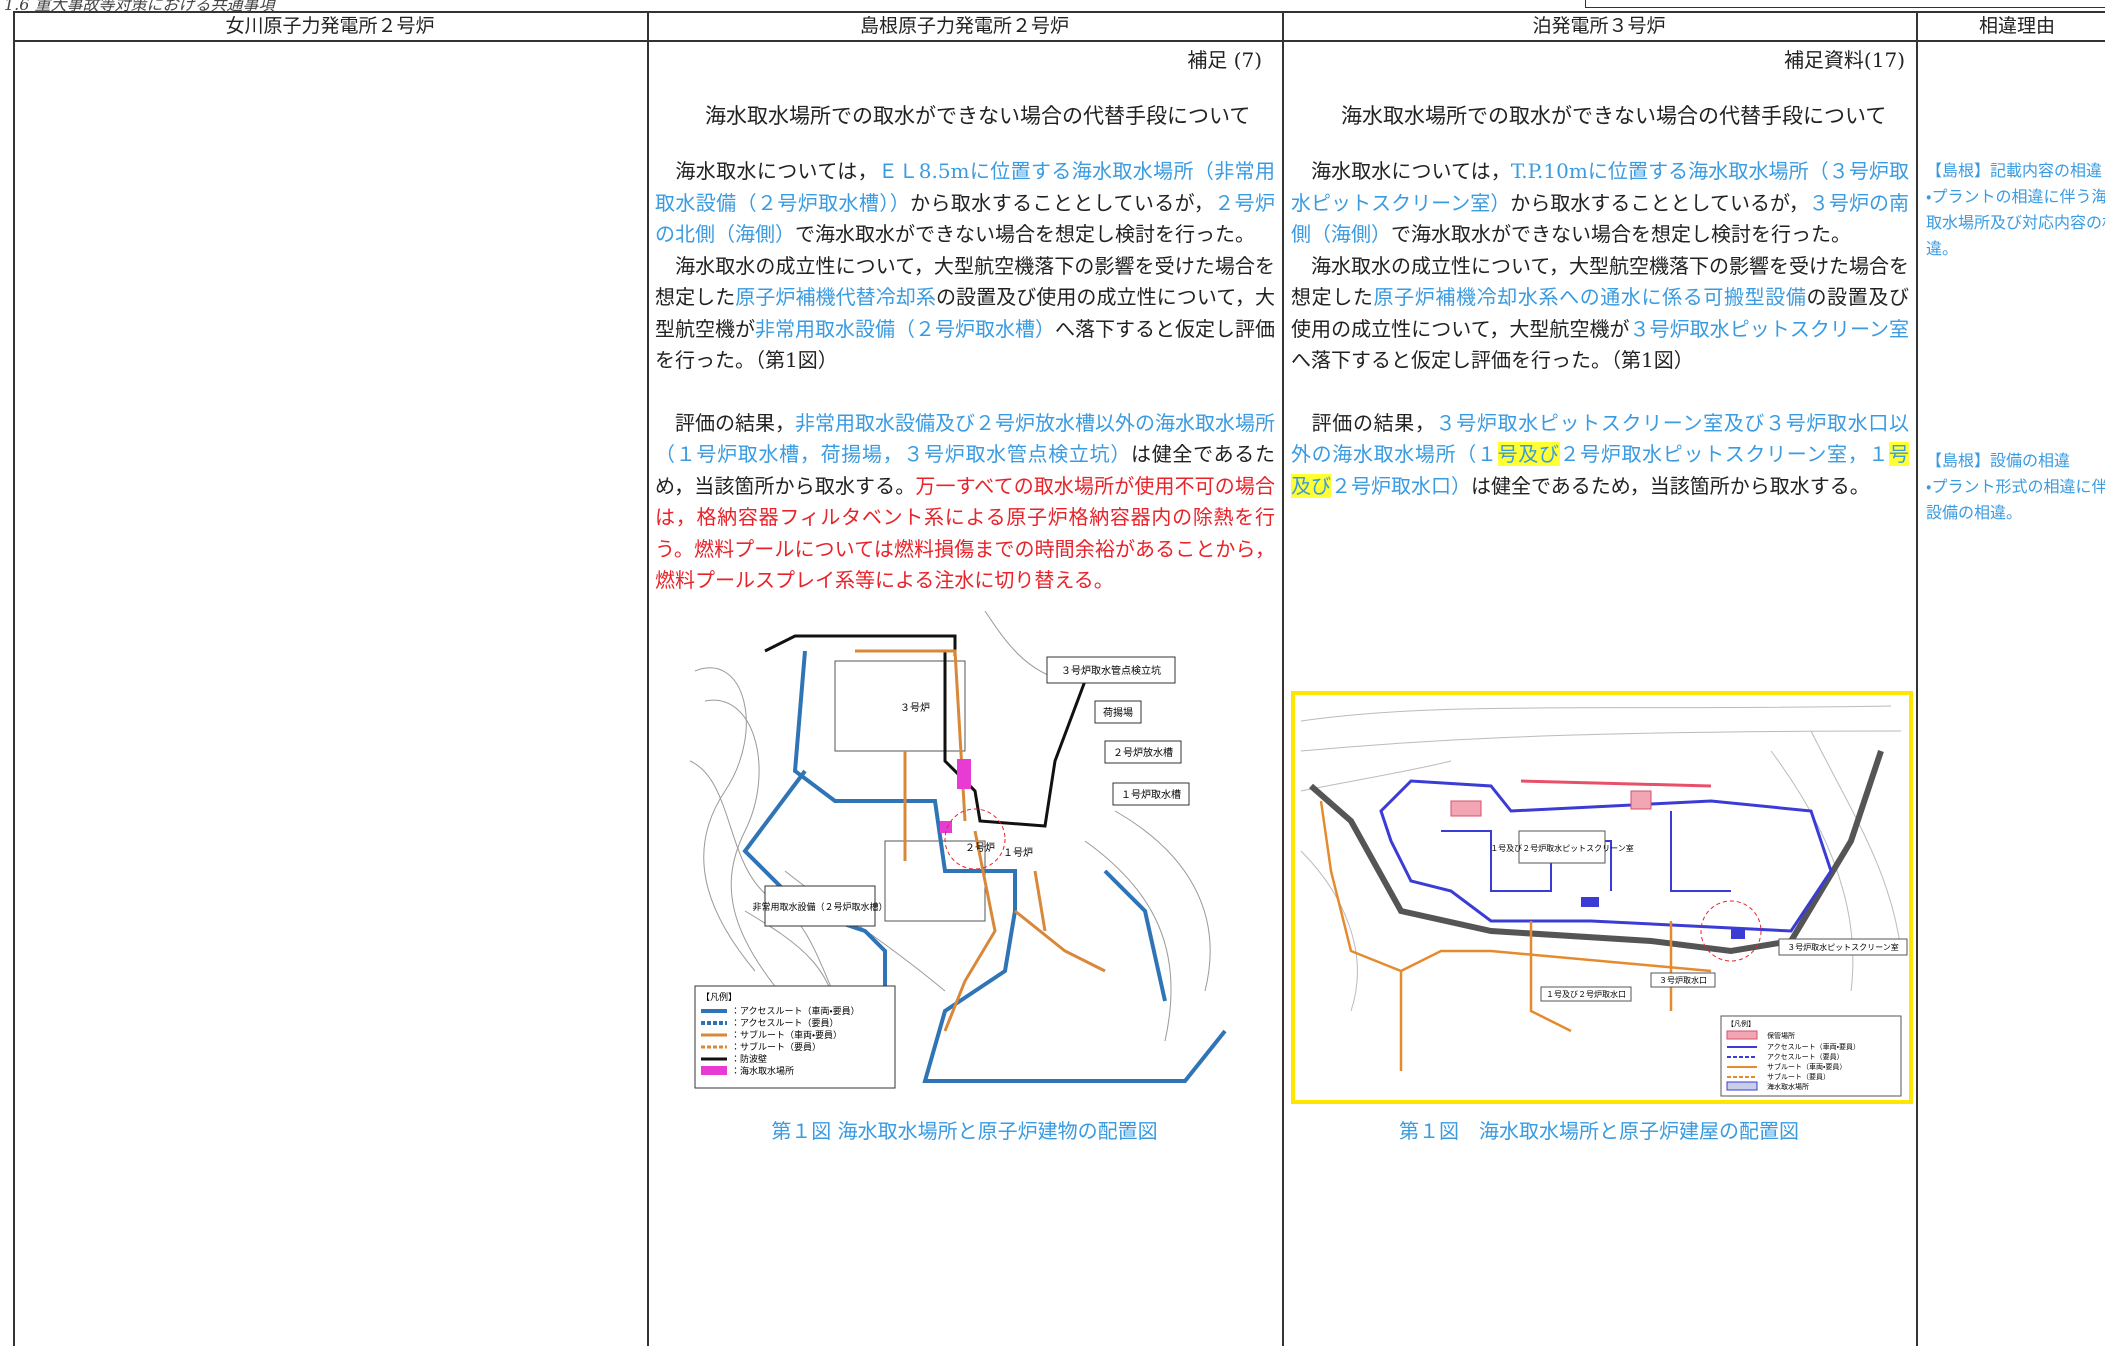  Describe the element at coordinates (1806, 1066) in the screenshot. I see `legend-entry: サブルート（車両・要員）` at that location.